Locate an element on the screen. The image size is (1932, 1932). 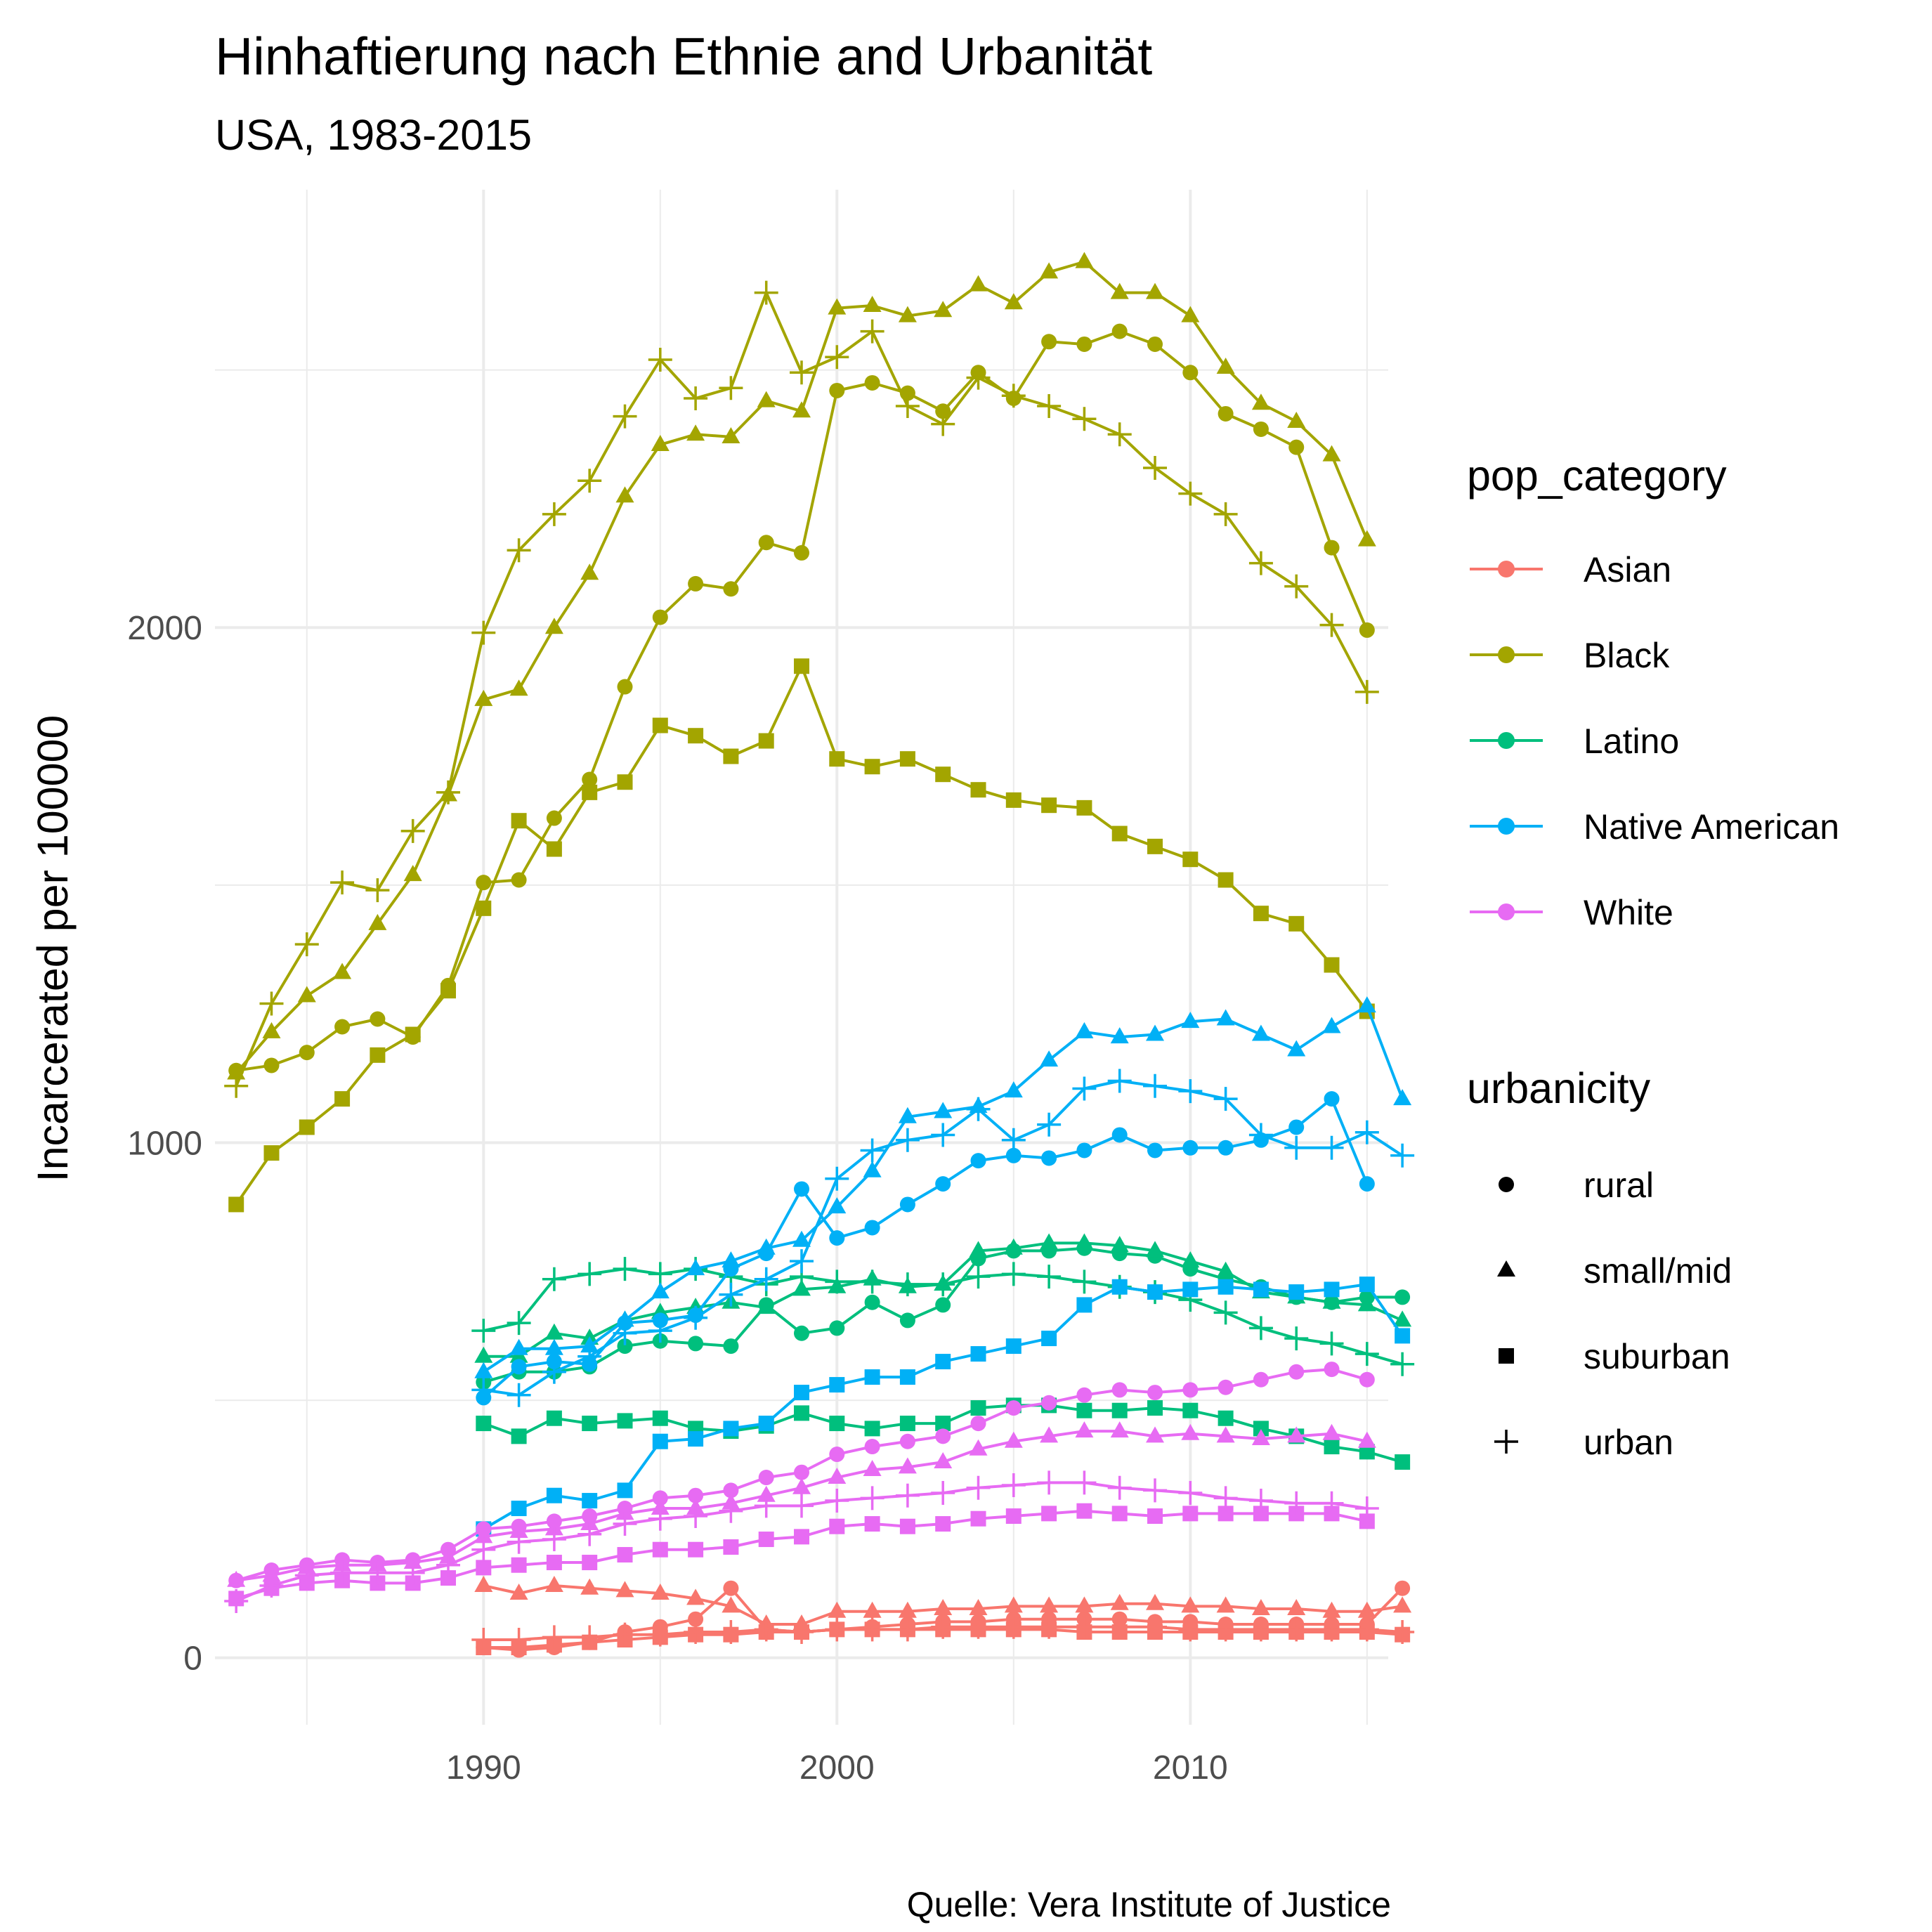
series-native-american-suburban is located at coordinates (944, 1407).